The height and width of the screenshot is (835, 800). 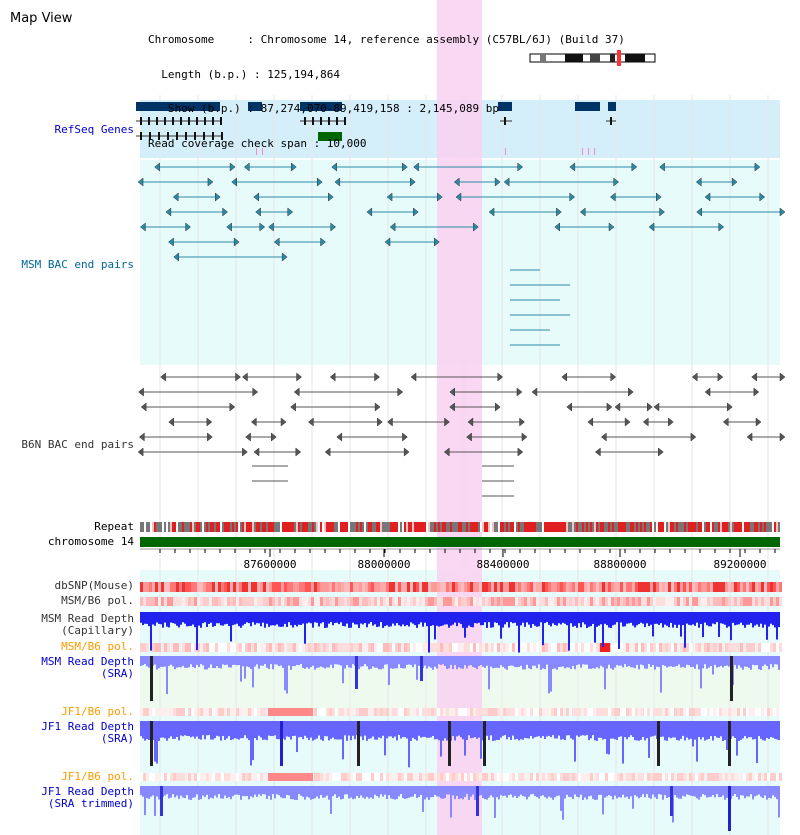 What do you see at coordinates (90, 541) in the screenshot?
I see `track-label-chromosome: chromosome 14` at bounding box center [90, 541].